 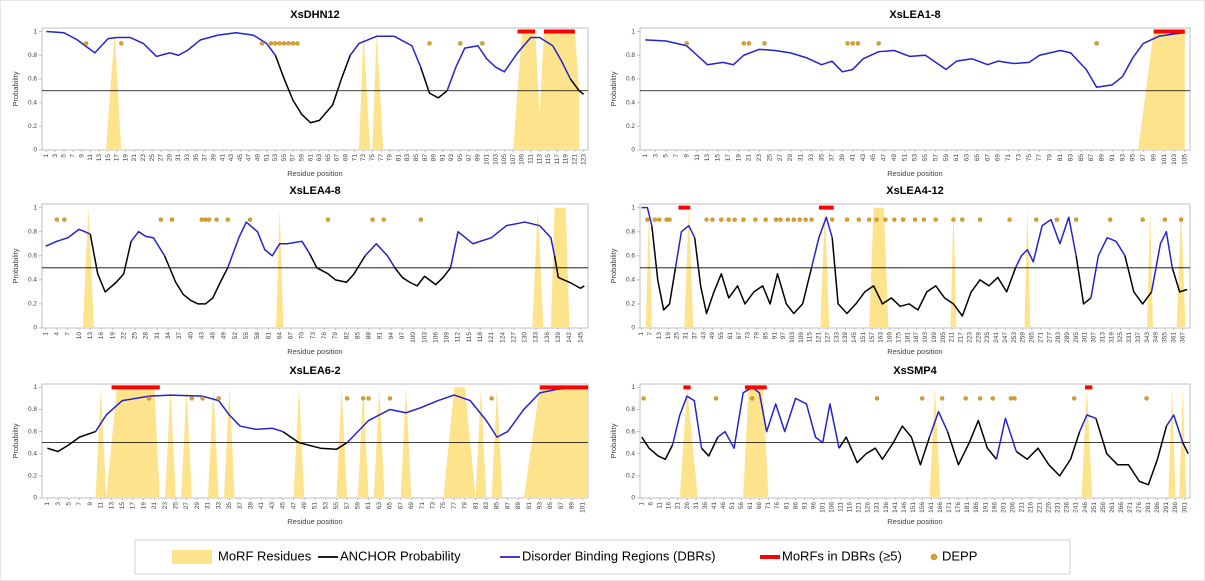 What do you see at coordinates (1049, 337) in the screenshot?
I see `x-tick-label: 277` at bounding box center [1049, 337].